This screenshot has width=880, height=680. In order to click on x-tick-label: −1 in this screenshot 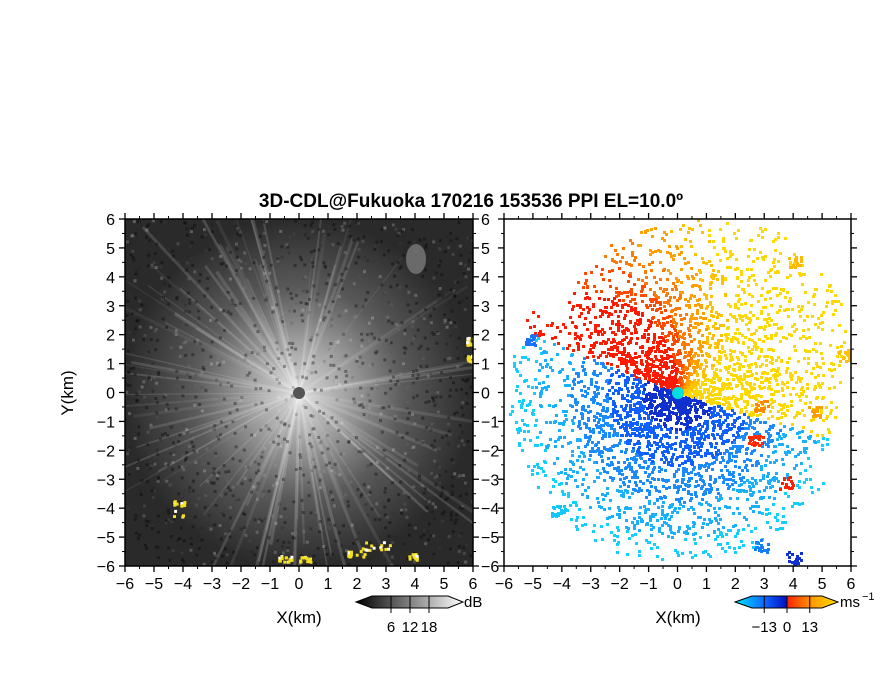, I will do `click(270, 584)`.